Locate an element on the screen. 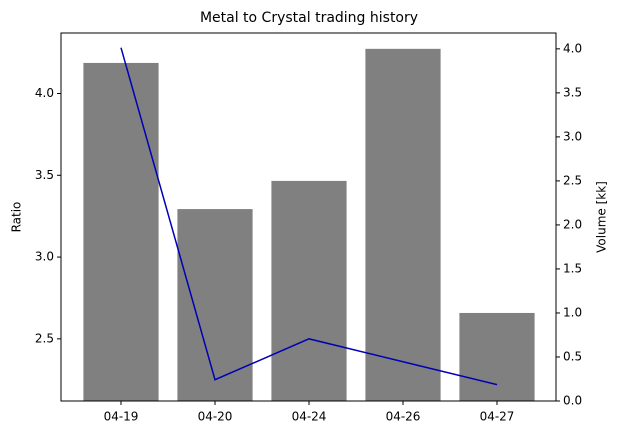  chart-title: Metal to Crystal trading history is located at coordinates (309, 18).